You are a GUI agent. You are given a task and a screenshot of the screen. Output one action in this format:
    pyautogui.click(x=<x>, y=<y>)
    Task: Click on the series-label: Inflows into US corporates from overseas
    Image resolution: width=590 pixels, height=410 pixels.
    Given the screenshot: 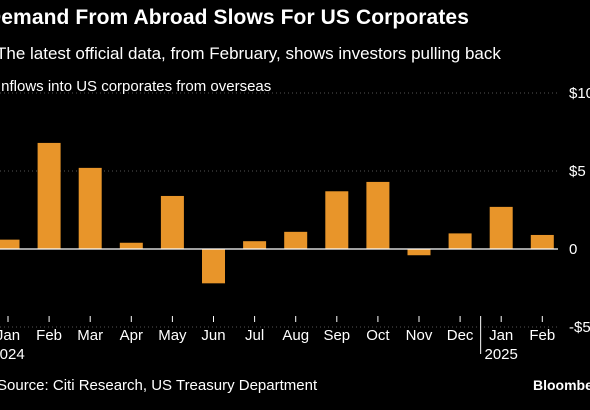 What is the action you would take?
    pyautogui.click(x=136, y=86)
    